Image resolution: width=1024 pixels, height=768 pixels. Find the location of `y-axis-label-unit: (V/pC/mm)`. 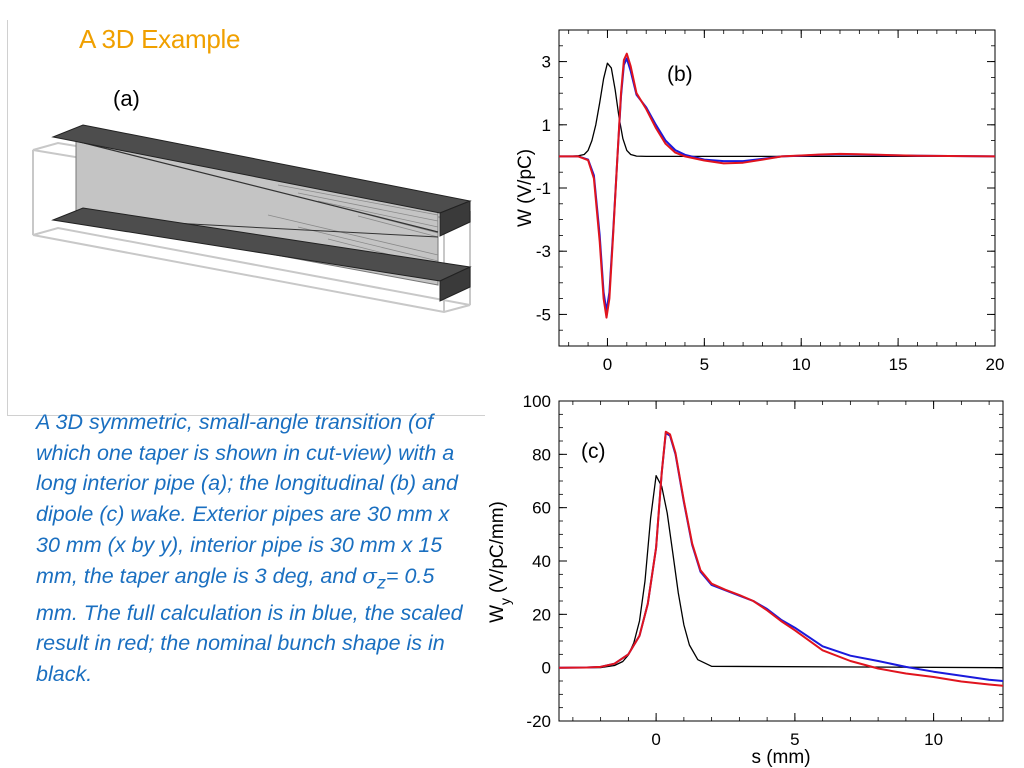

y-axis-label-unit: (V/pC/mm) is located at coordinates (497, 547).